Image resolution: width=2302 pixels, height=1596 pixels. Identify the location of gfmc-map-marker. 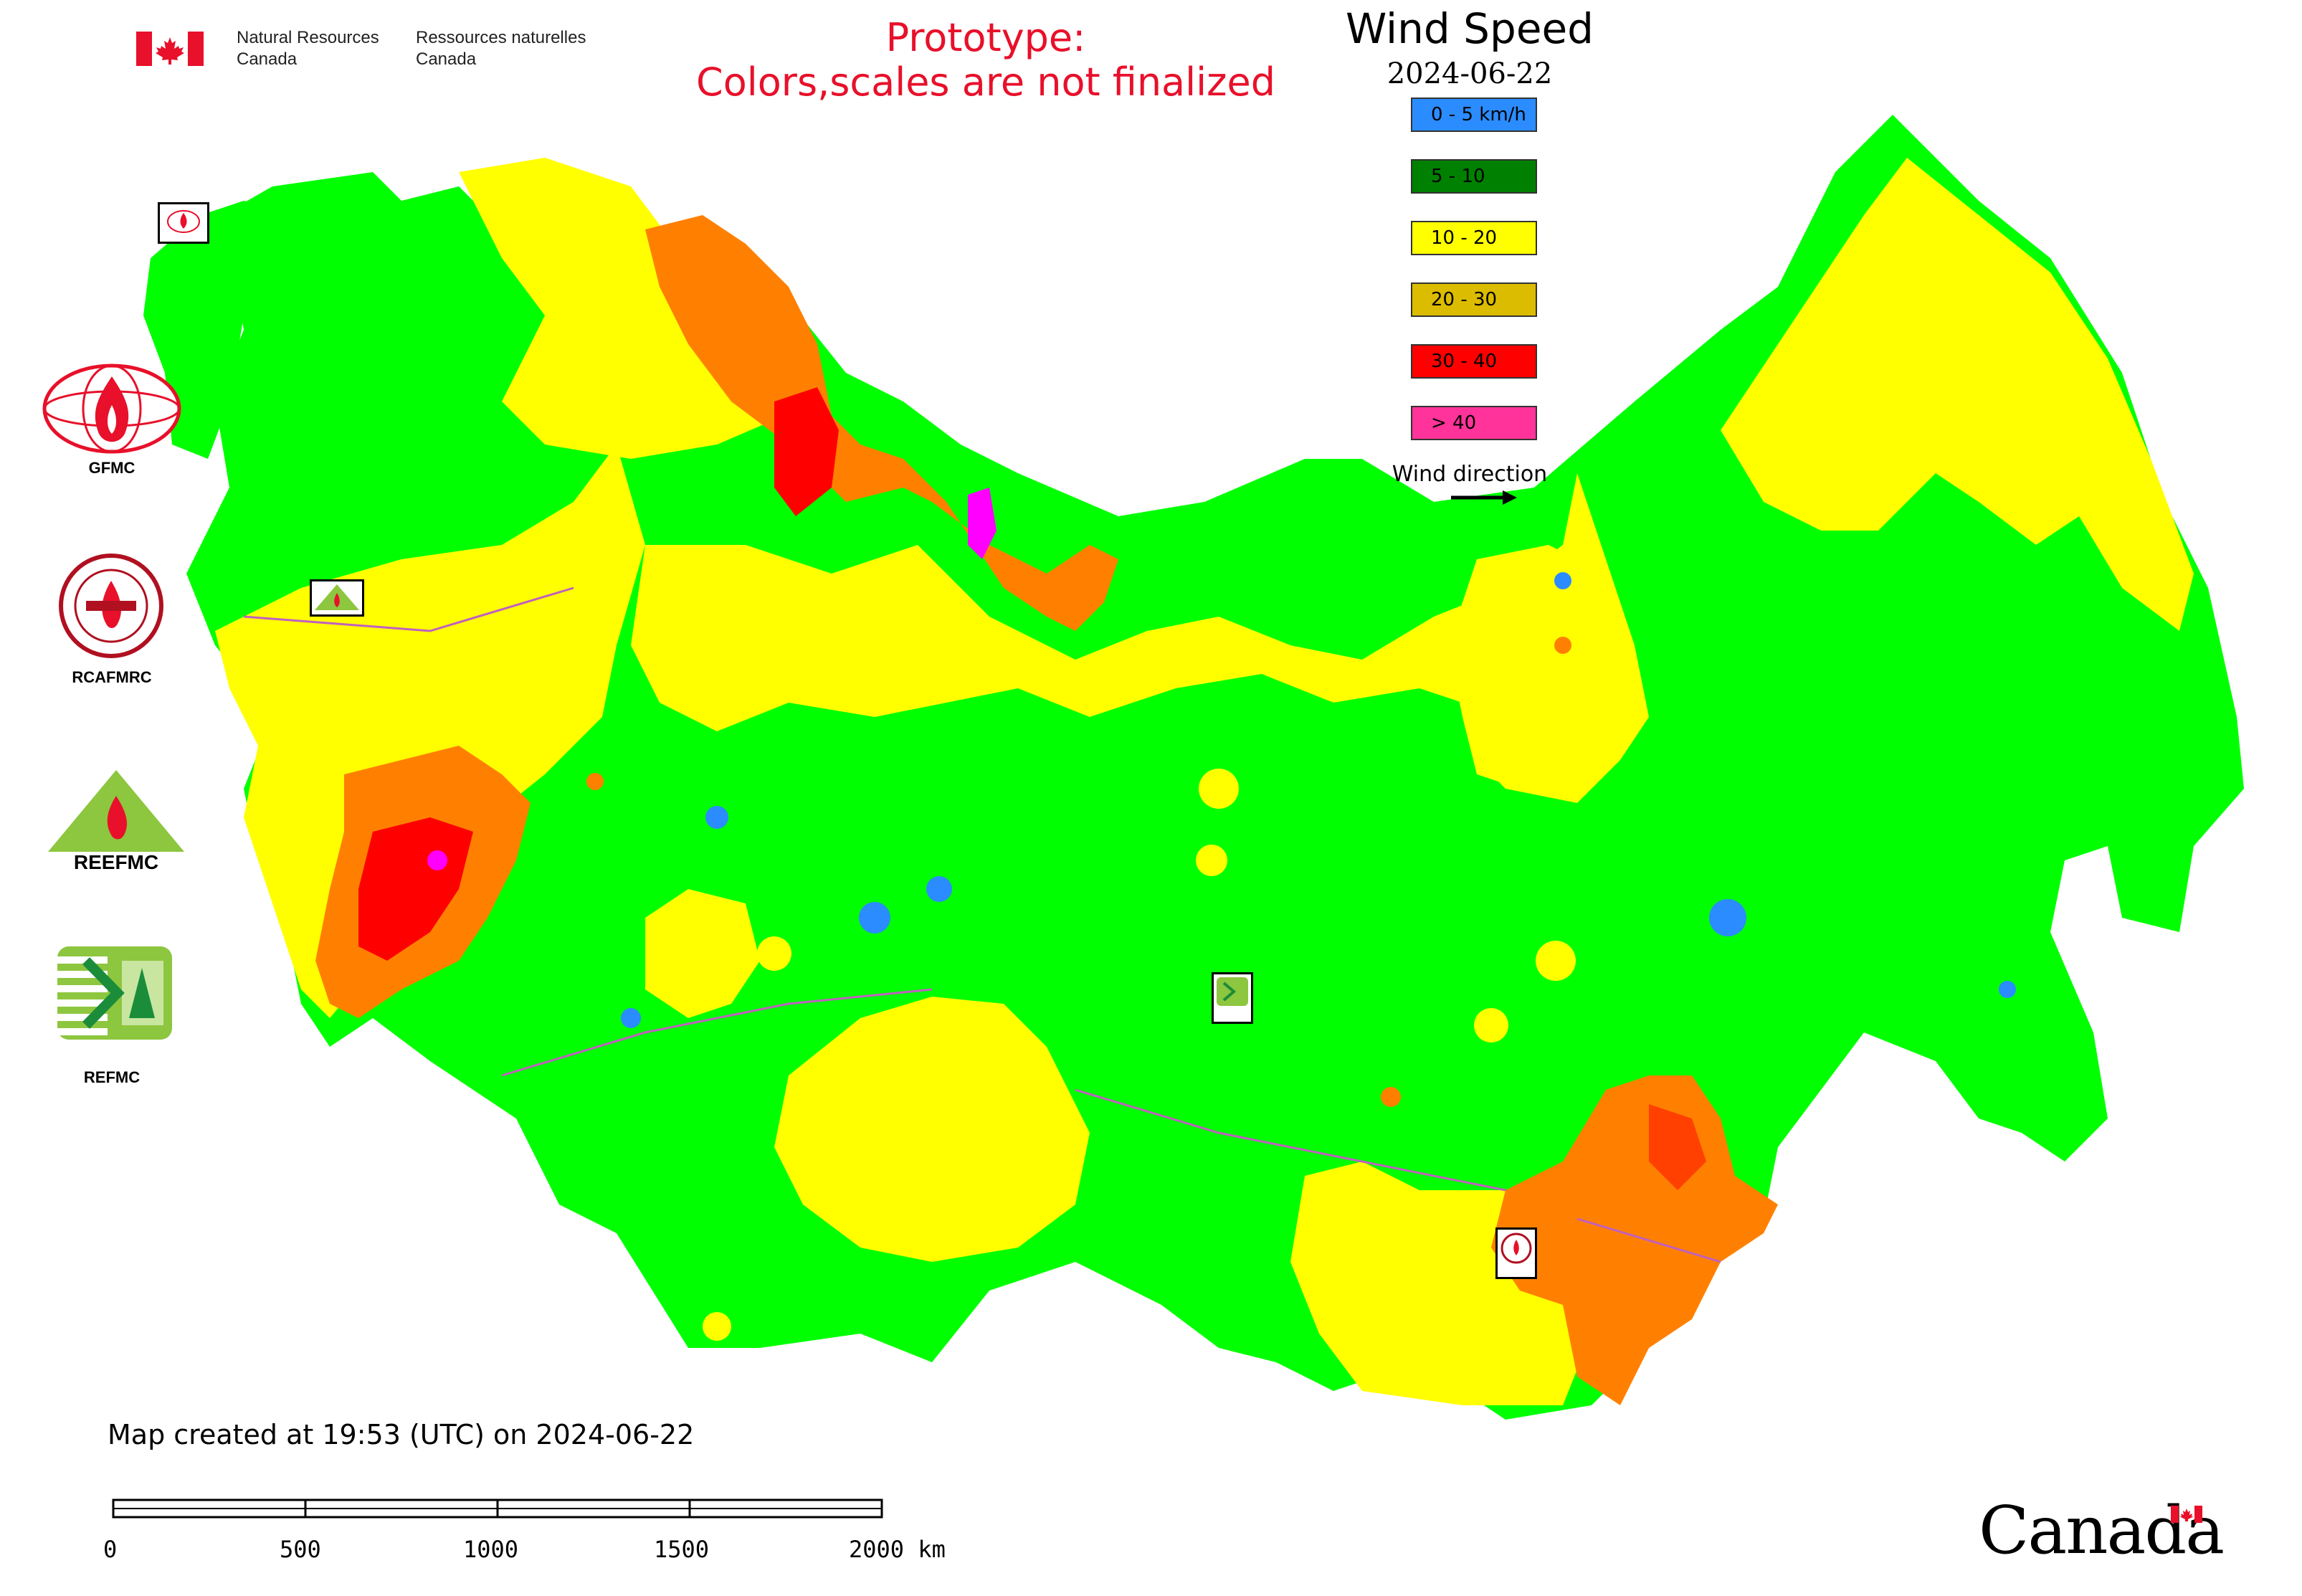
(184, 223).